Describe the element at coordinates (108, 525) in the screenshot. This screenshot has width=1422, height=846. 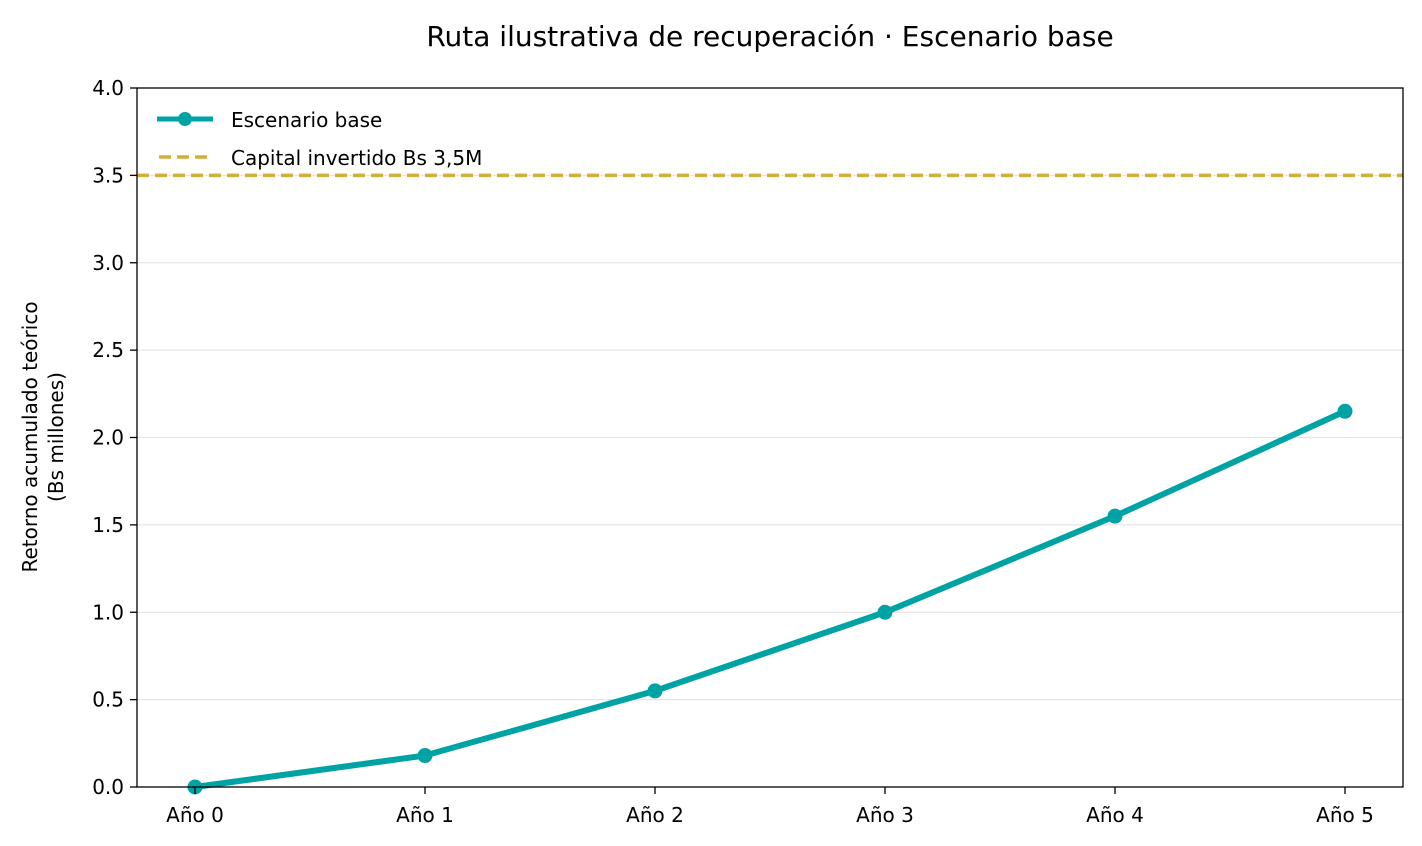
I see `y-tick-label: 1.5` at that location.